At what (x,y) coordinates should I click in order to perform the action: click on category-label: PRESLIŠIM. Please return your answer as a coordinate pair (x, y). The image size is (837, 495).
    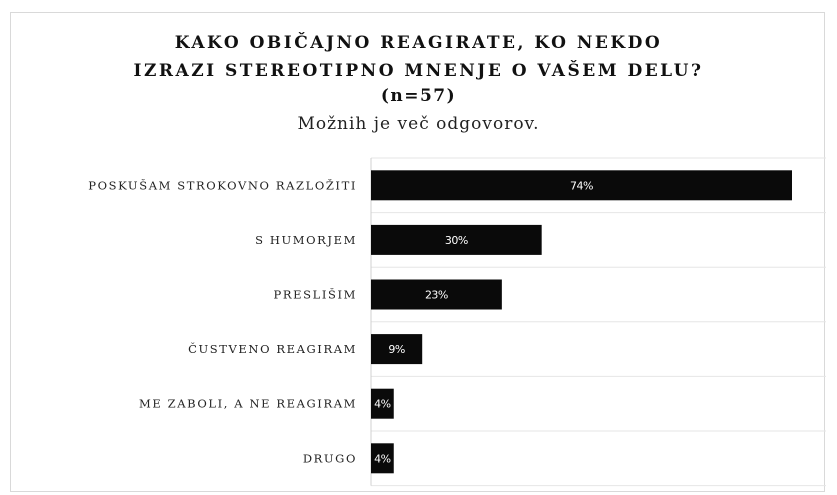
    Looking at the image, I should click on (315, 295).